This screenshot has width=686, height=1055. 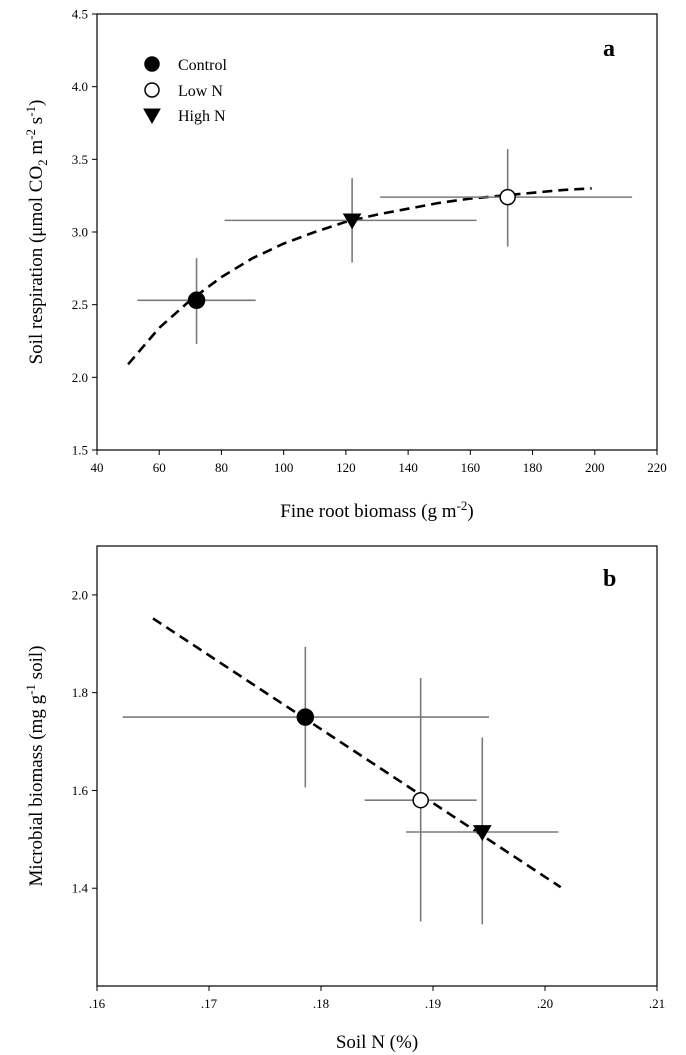 What do you see at coordinates (433, 1003) in the screenshot?
I see `x-tick-label: .19` at bounding box center [433, 1003].